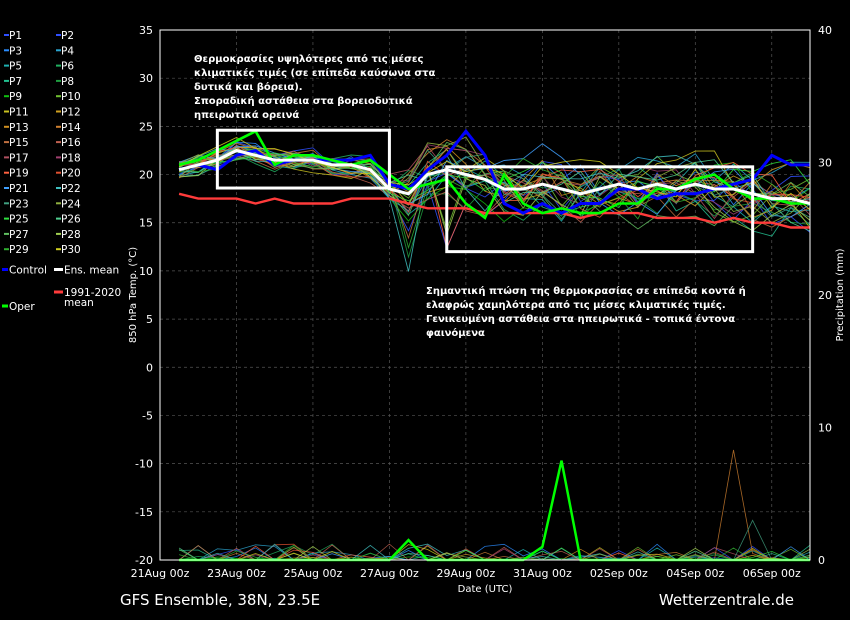 The width and height of the screenshot is (850, 620). What do you see at coordinates (133, 295) in the screenshot?
I see `y-axis-label: 850 hPa Temp. (°C)` at bounding box center [133, 295].